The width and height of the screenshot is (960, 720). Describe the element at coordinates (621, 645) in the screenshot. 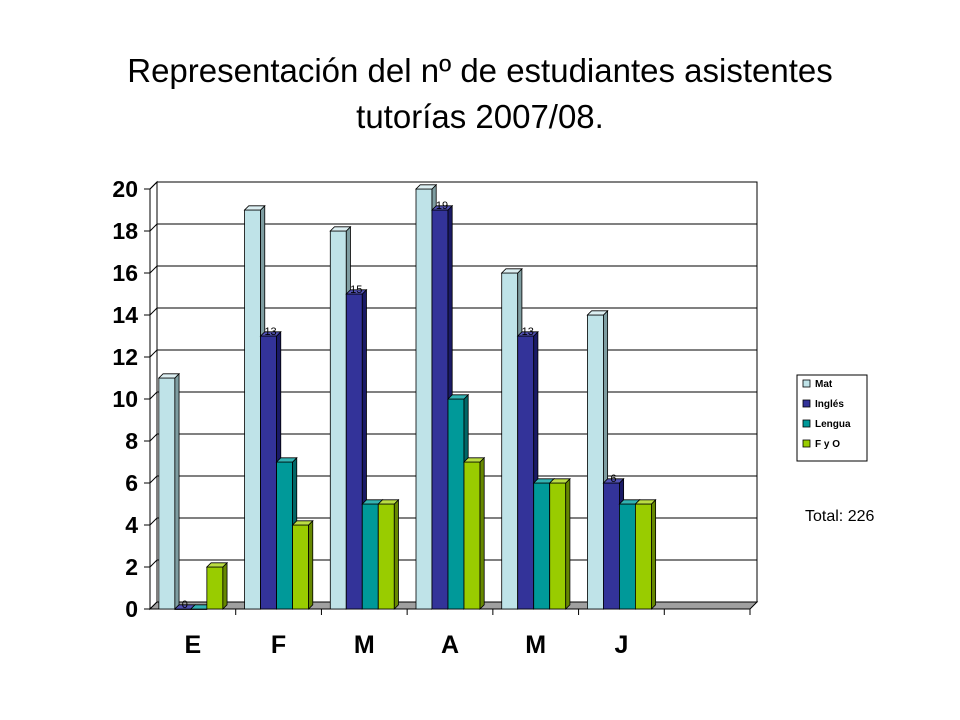

I see `x-tick-label: J` at that location.